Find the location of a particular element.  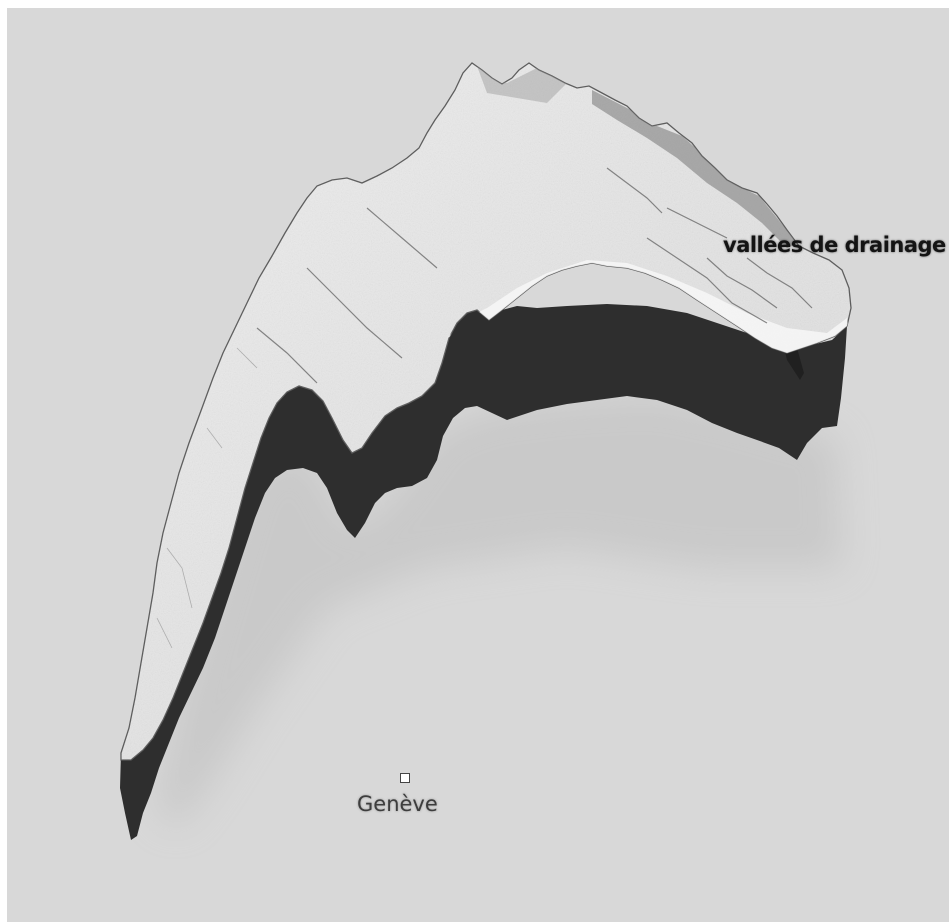

city-label-geneve: Genève is located at coordinates (397, 804).